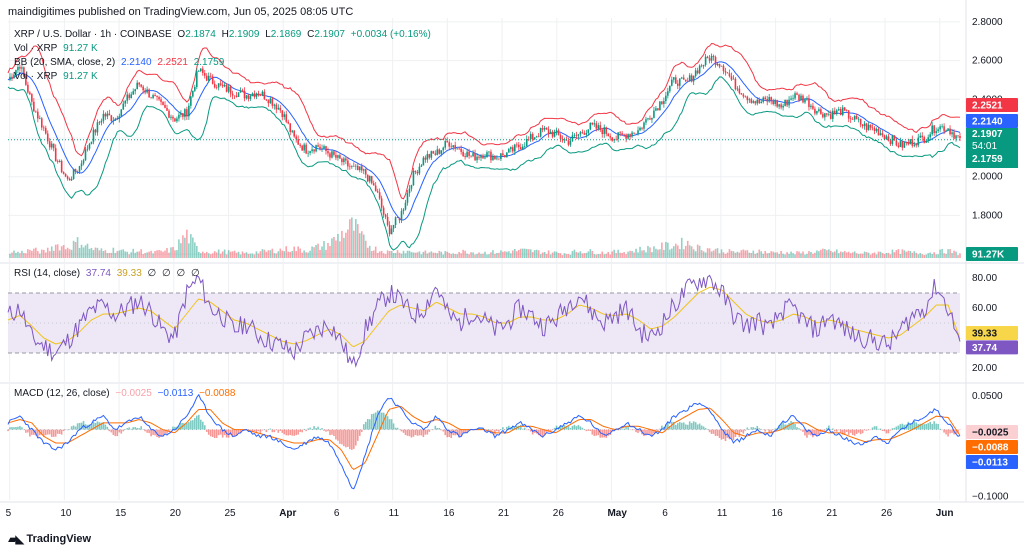  I want to click on macd-tag-signal-box, so click(992, 447).